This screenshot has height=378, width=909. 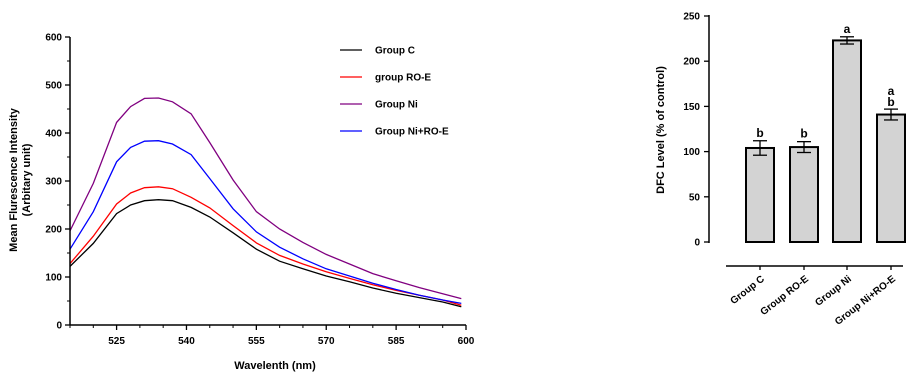 What do you see at coordinates (412, 132) in the screenshot?
I see `legend-label-3: Group Ni+RO-E` at bounding box center [412, 132].